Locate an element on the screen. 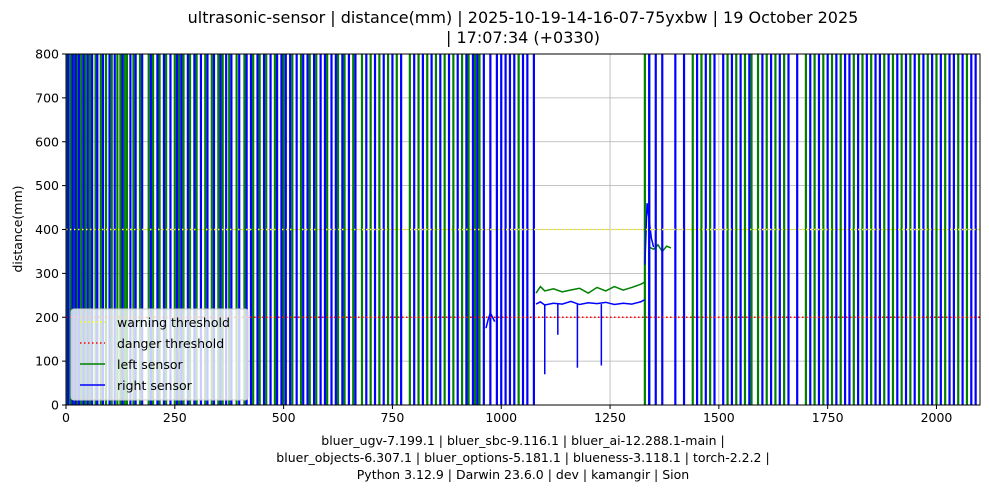 The width and height of the screenshot is (989, 492). y-tick-label: 200 is located at coordinates (47, 317).